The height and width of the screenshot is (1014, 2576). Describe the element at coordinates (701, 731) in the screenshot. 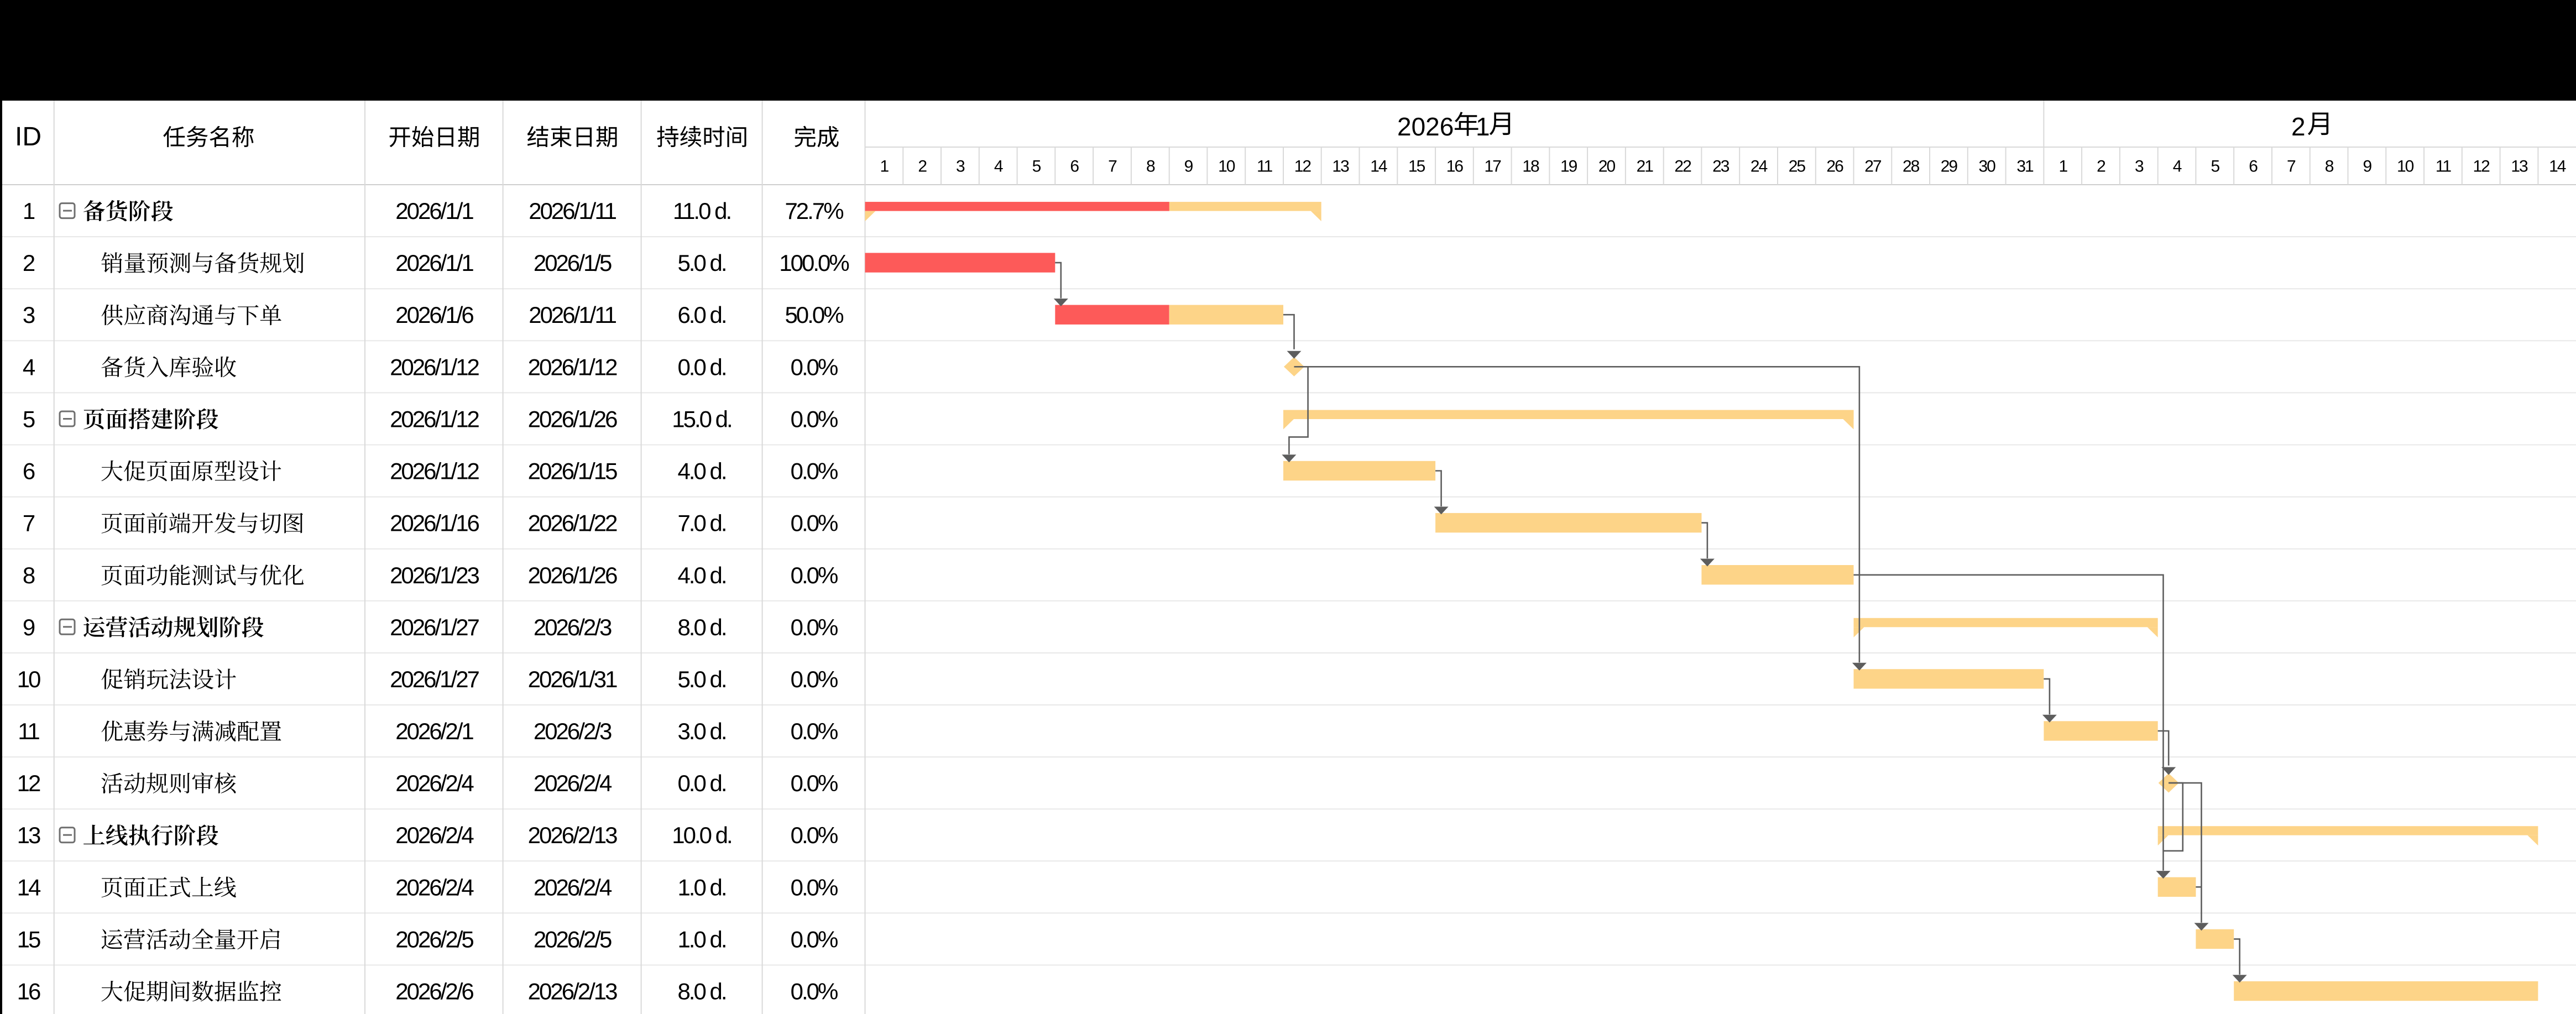

I see `svg-text: 3.0 d.` at that location.